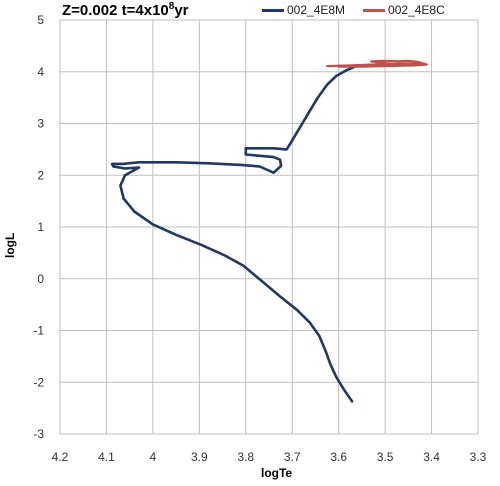 This screenshot has height=486, width=500. I want to click on x-tick-label: 3.9, so click(199, 457).